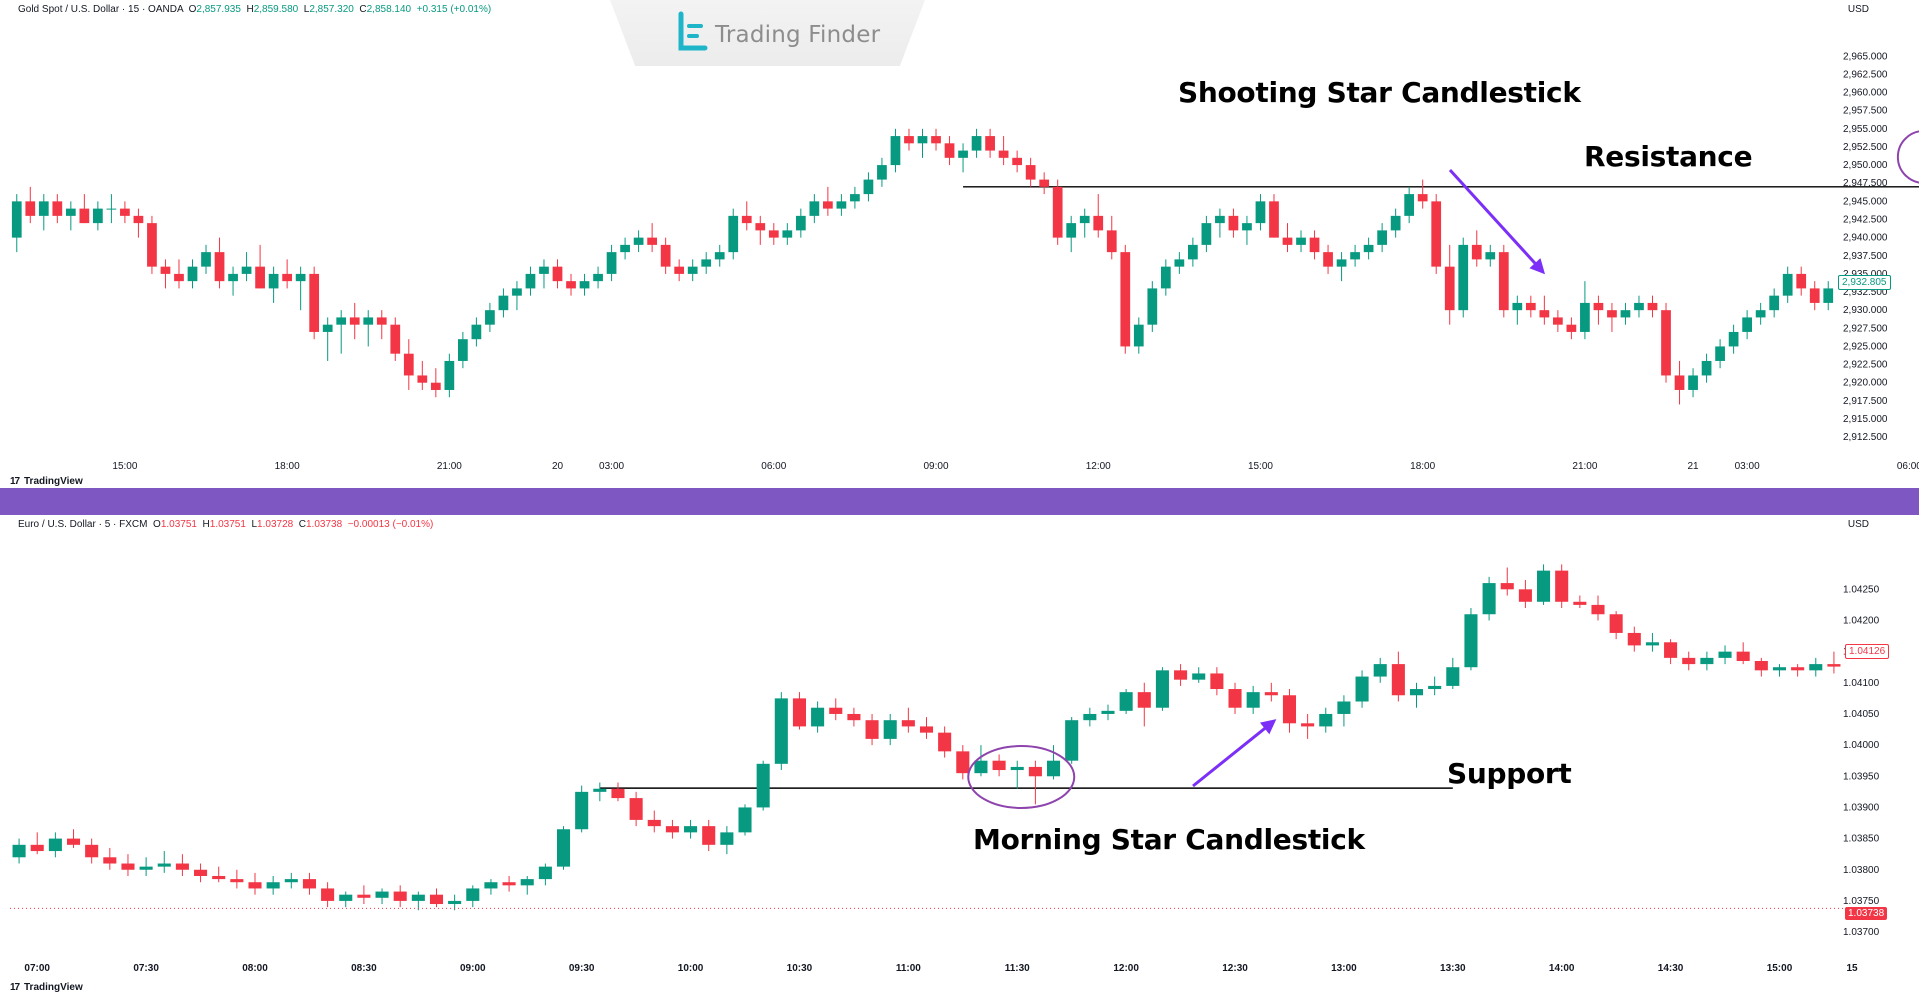 This screenshot has width=1919, height=996. Describe the element at coordinates (1668, 156) in the screenshot. I see `resistance-annotation: Resistance` at that location.